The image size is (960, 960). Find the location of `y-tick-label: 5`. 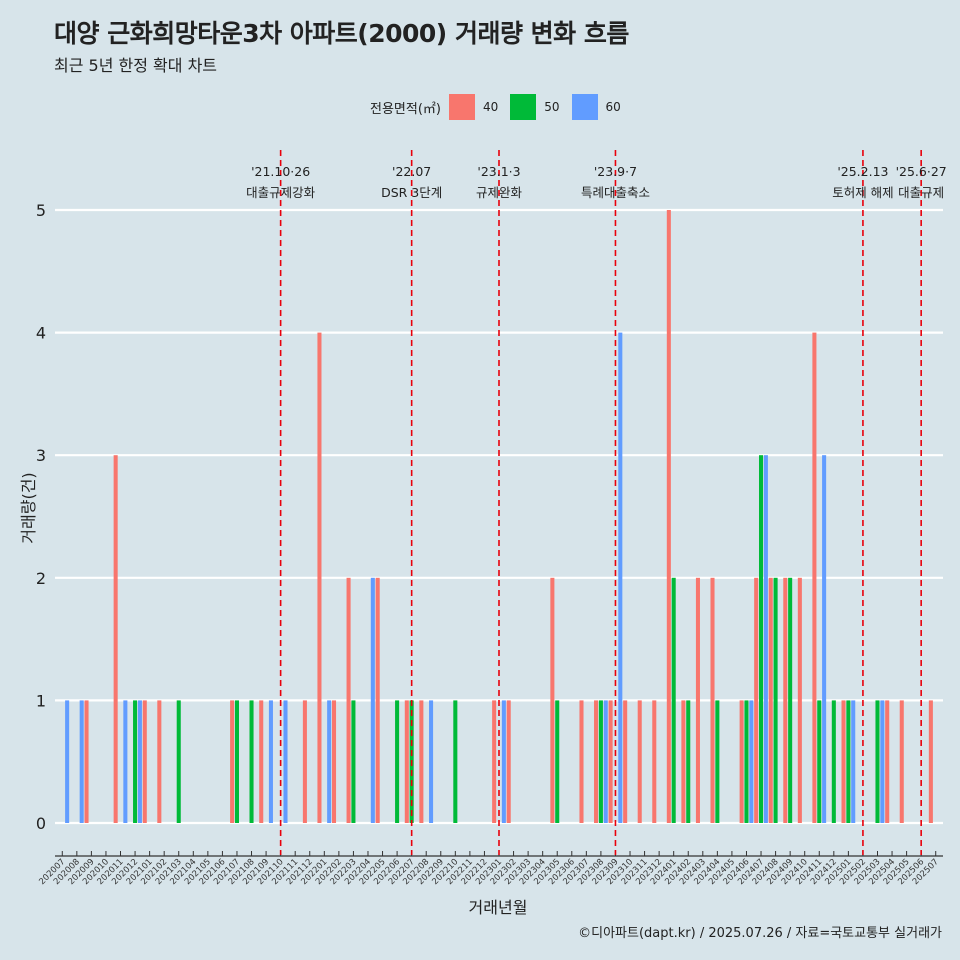

y-tick-label: 5 is located at coordinates (41, 210).